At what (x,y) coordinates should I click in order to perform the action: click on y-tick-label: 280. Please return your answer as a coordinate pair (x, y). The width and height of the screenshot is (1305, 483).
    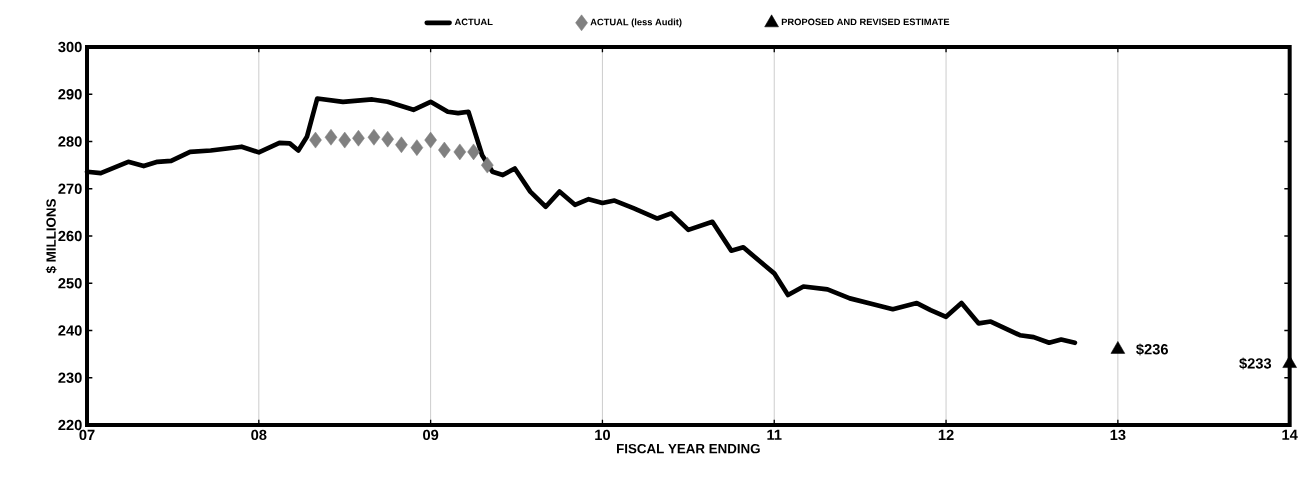
    Looking at the image, I should click on (70, 141).